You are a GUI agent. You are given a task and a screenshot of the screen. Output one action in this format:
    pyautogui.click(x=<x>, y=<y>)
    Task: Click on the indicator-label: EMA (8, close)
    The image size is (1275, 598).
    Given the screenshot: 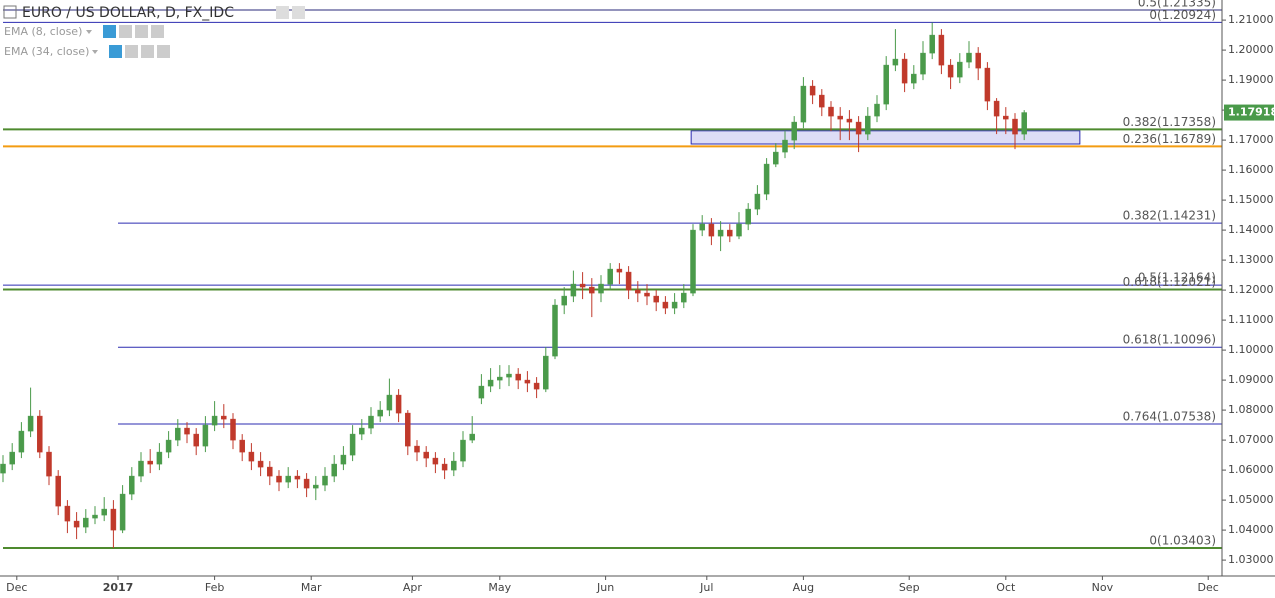 What is the action you would take?
    pyautogui.click(x=43, y=31)
    